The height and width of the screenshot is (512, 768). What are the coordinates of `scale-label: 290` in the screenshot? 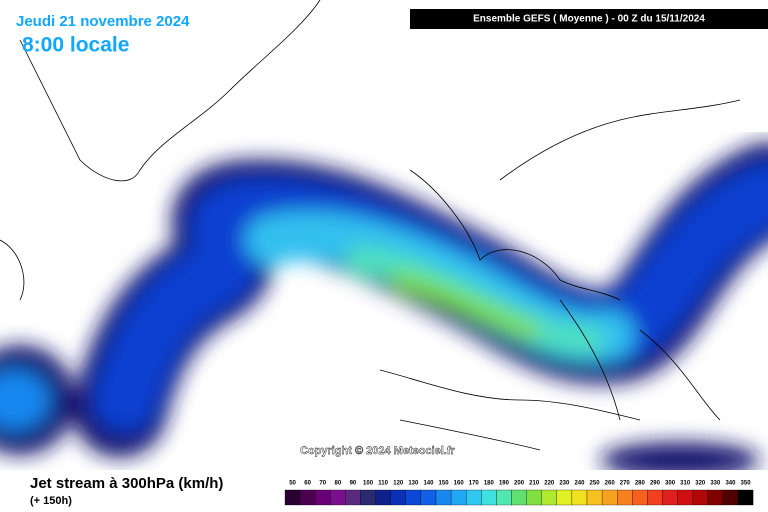 It's located at (655, 484).